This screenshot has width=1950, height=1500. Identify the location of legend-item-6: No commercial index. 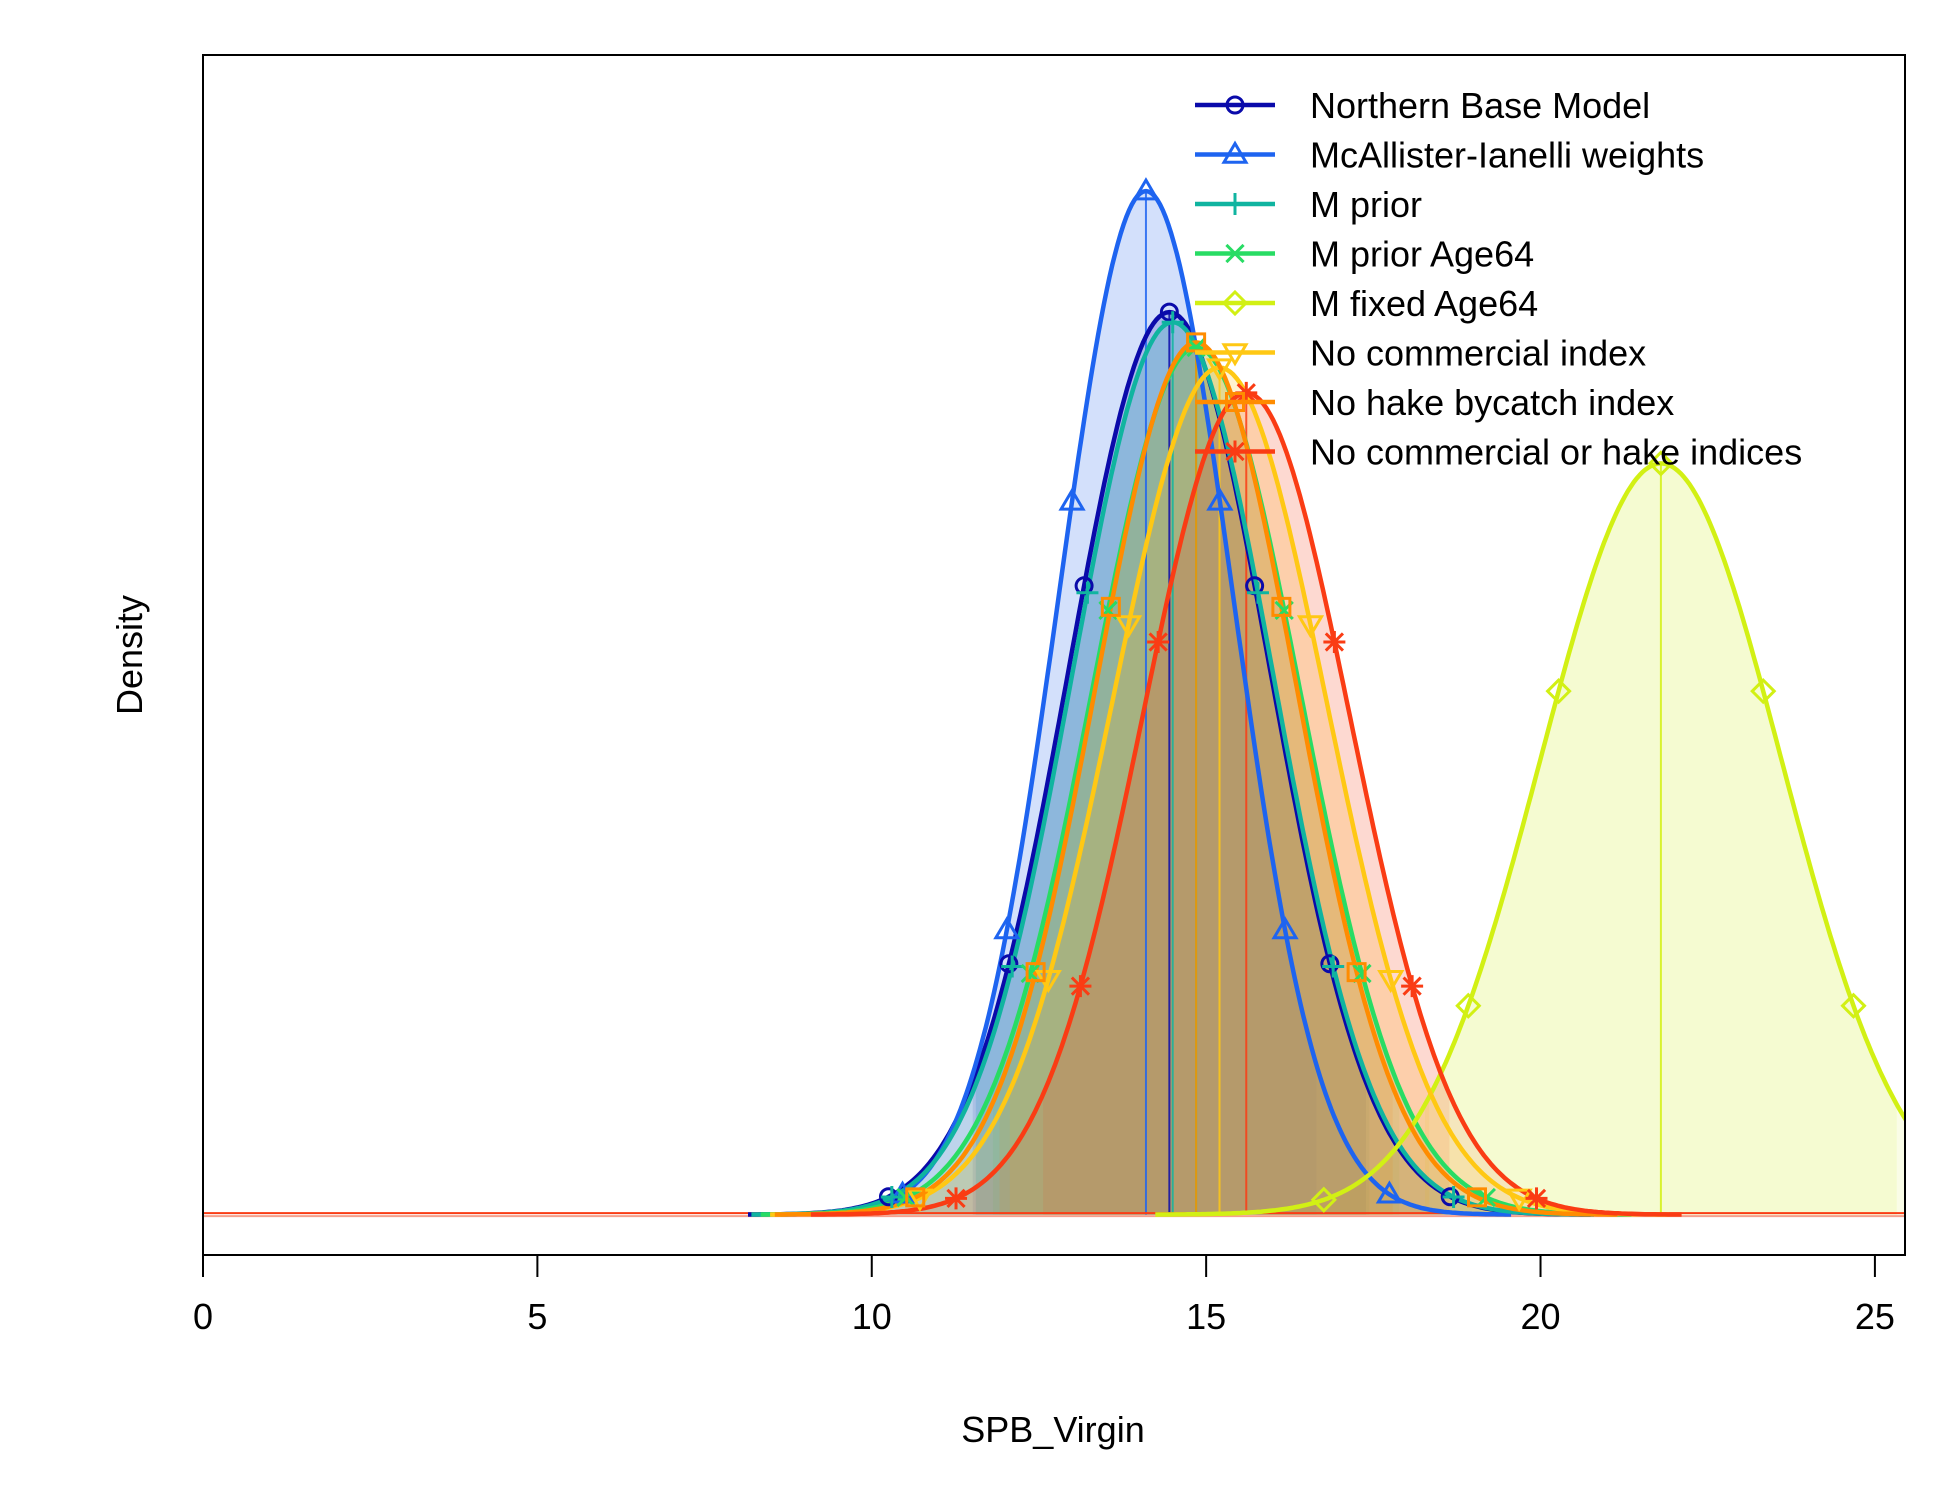
(1420, 353).